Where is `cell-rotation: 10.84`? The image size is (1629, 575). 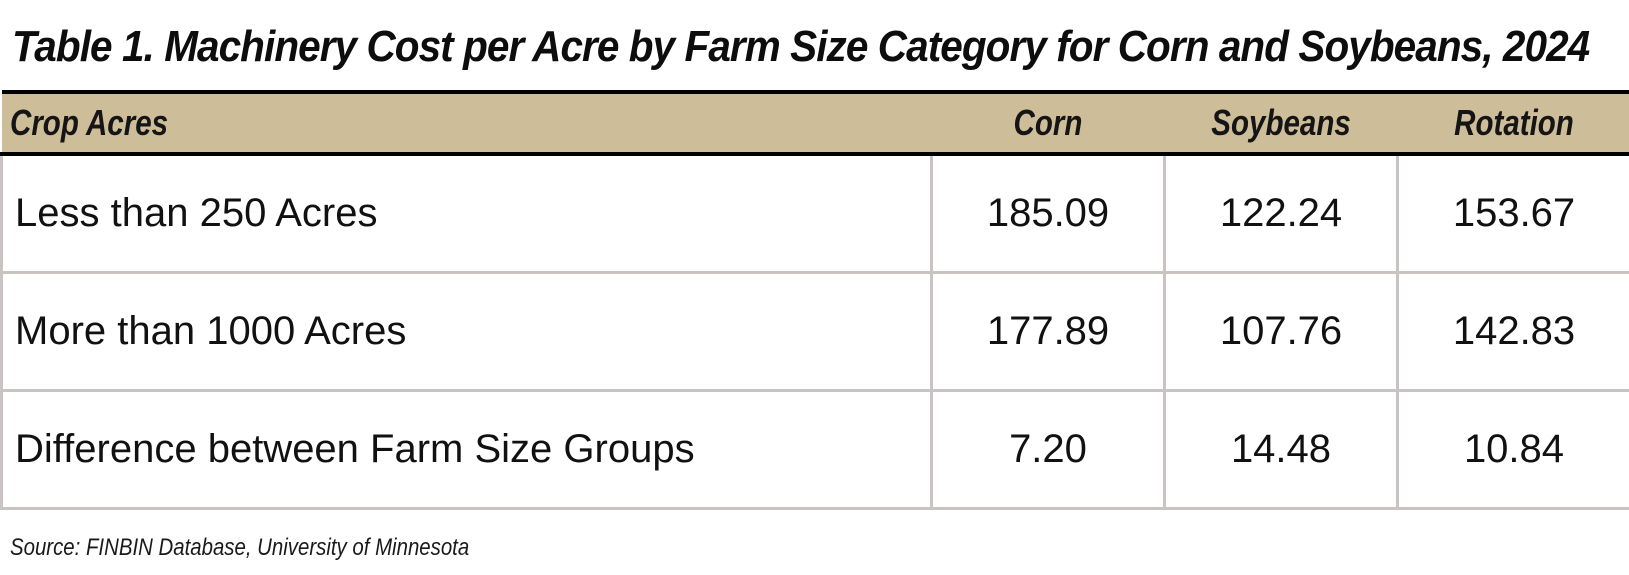 cell-rotation: 10.84 is located at coordinates (1513, 450).